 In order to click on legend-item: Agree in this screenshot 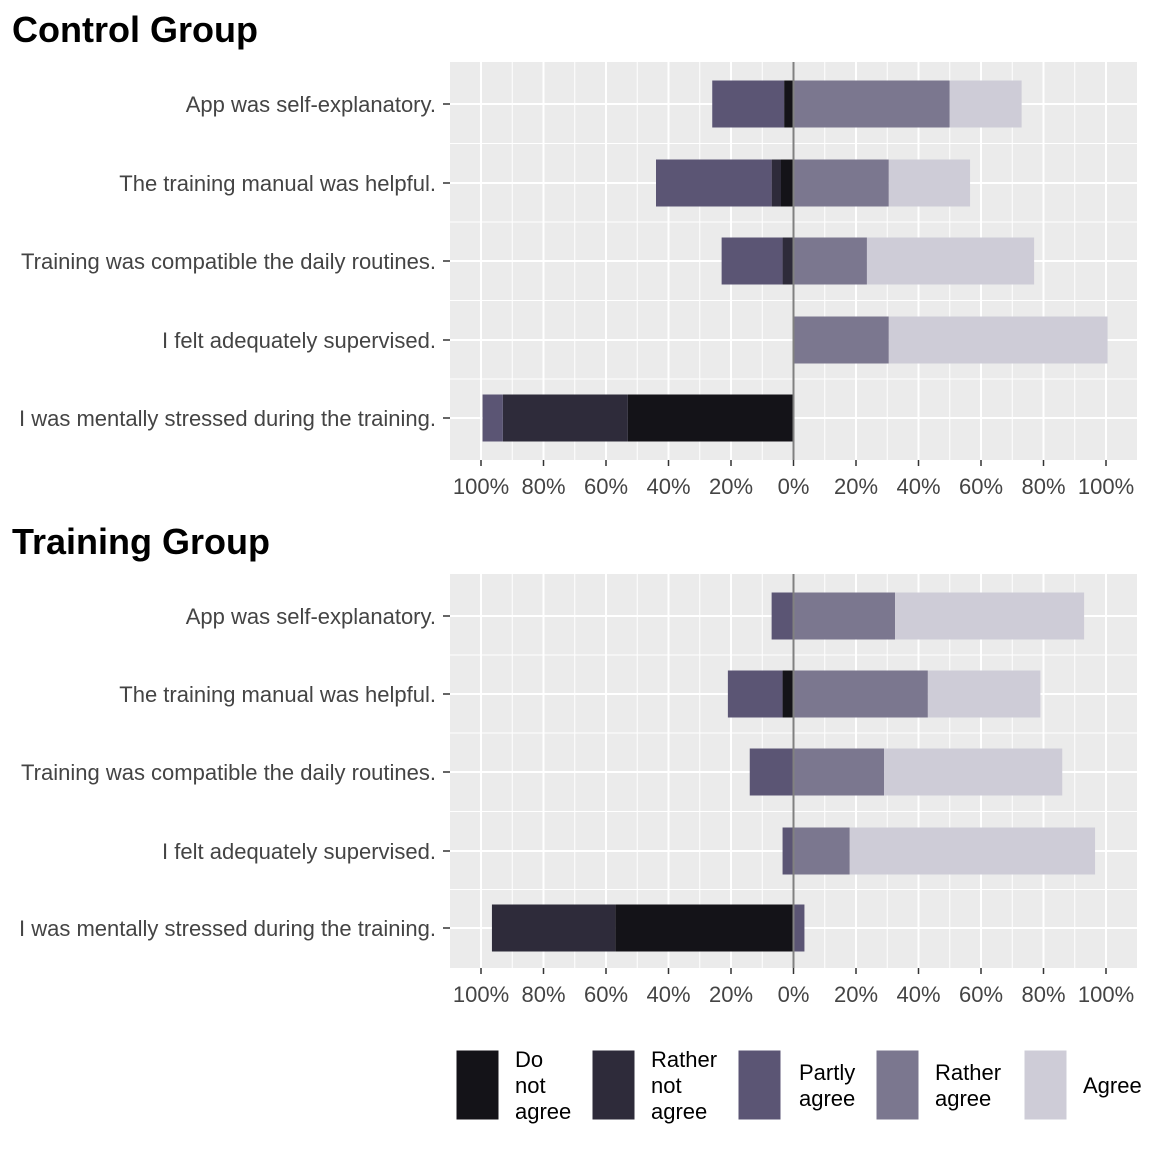, I will do `click(1082, 1085)`.